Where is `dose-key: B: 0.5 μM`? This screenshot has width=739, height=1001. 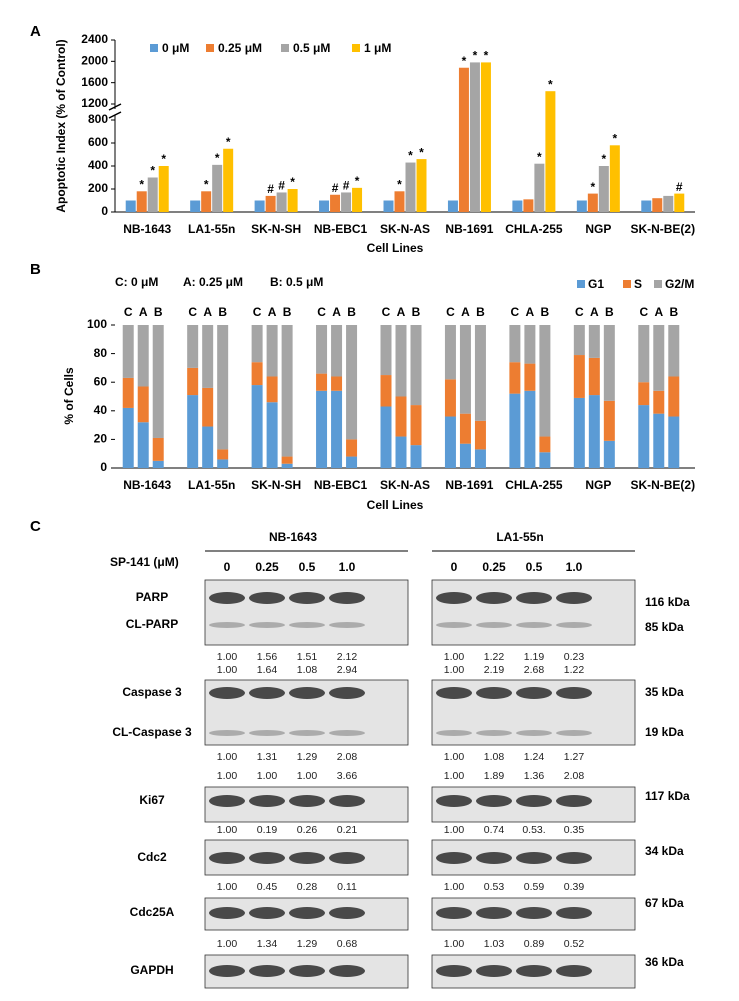
dose-key: B: 0.5 μM is located at coordinates (296, 282).